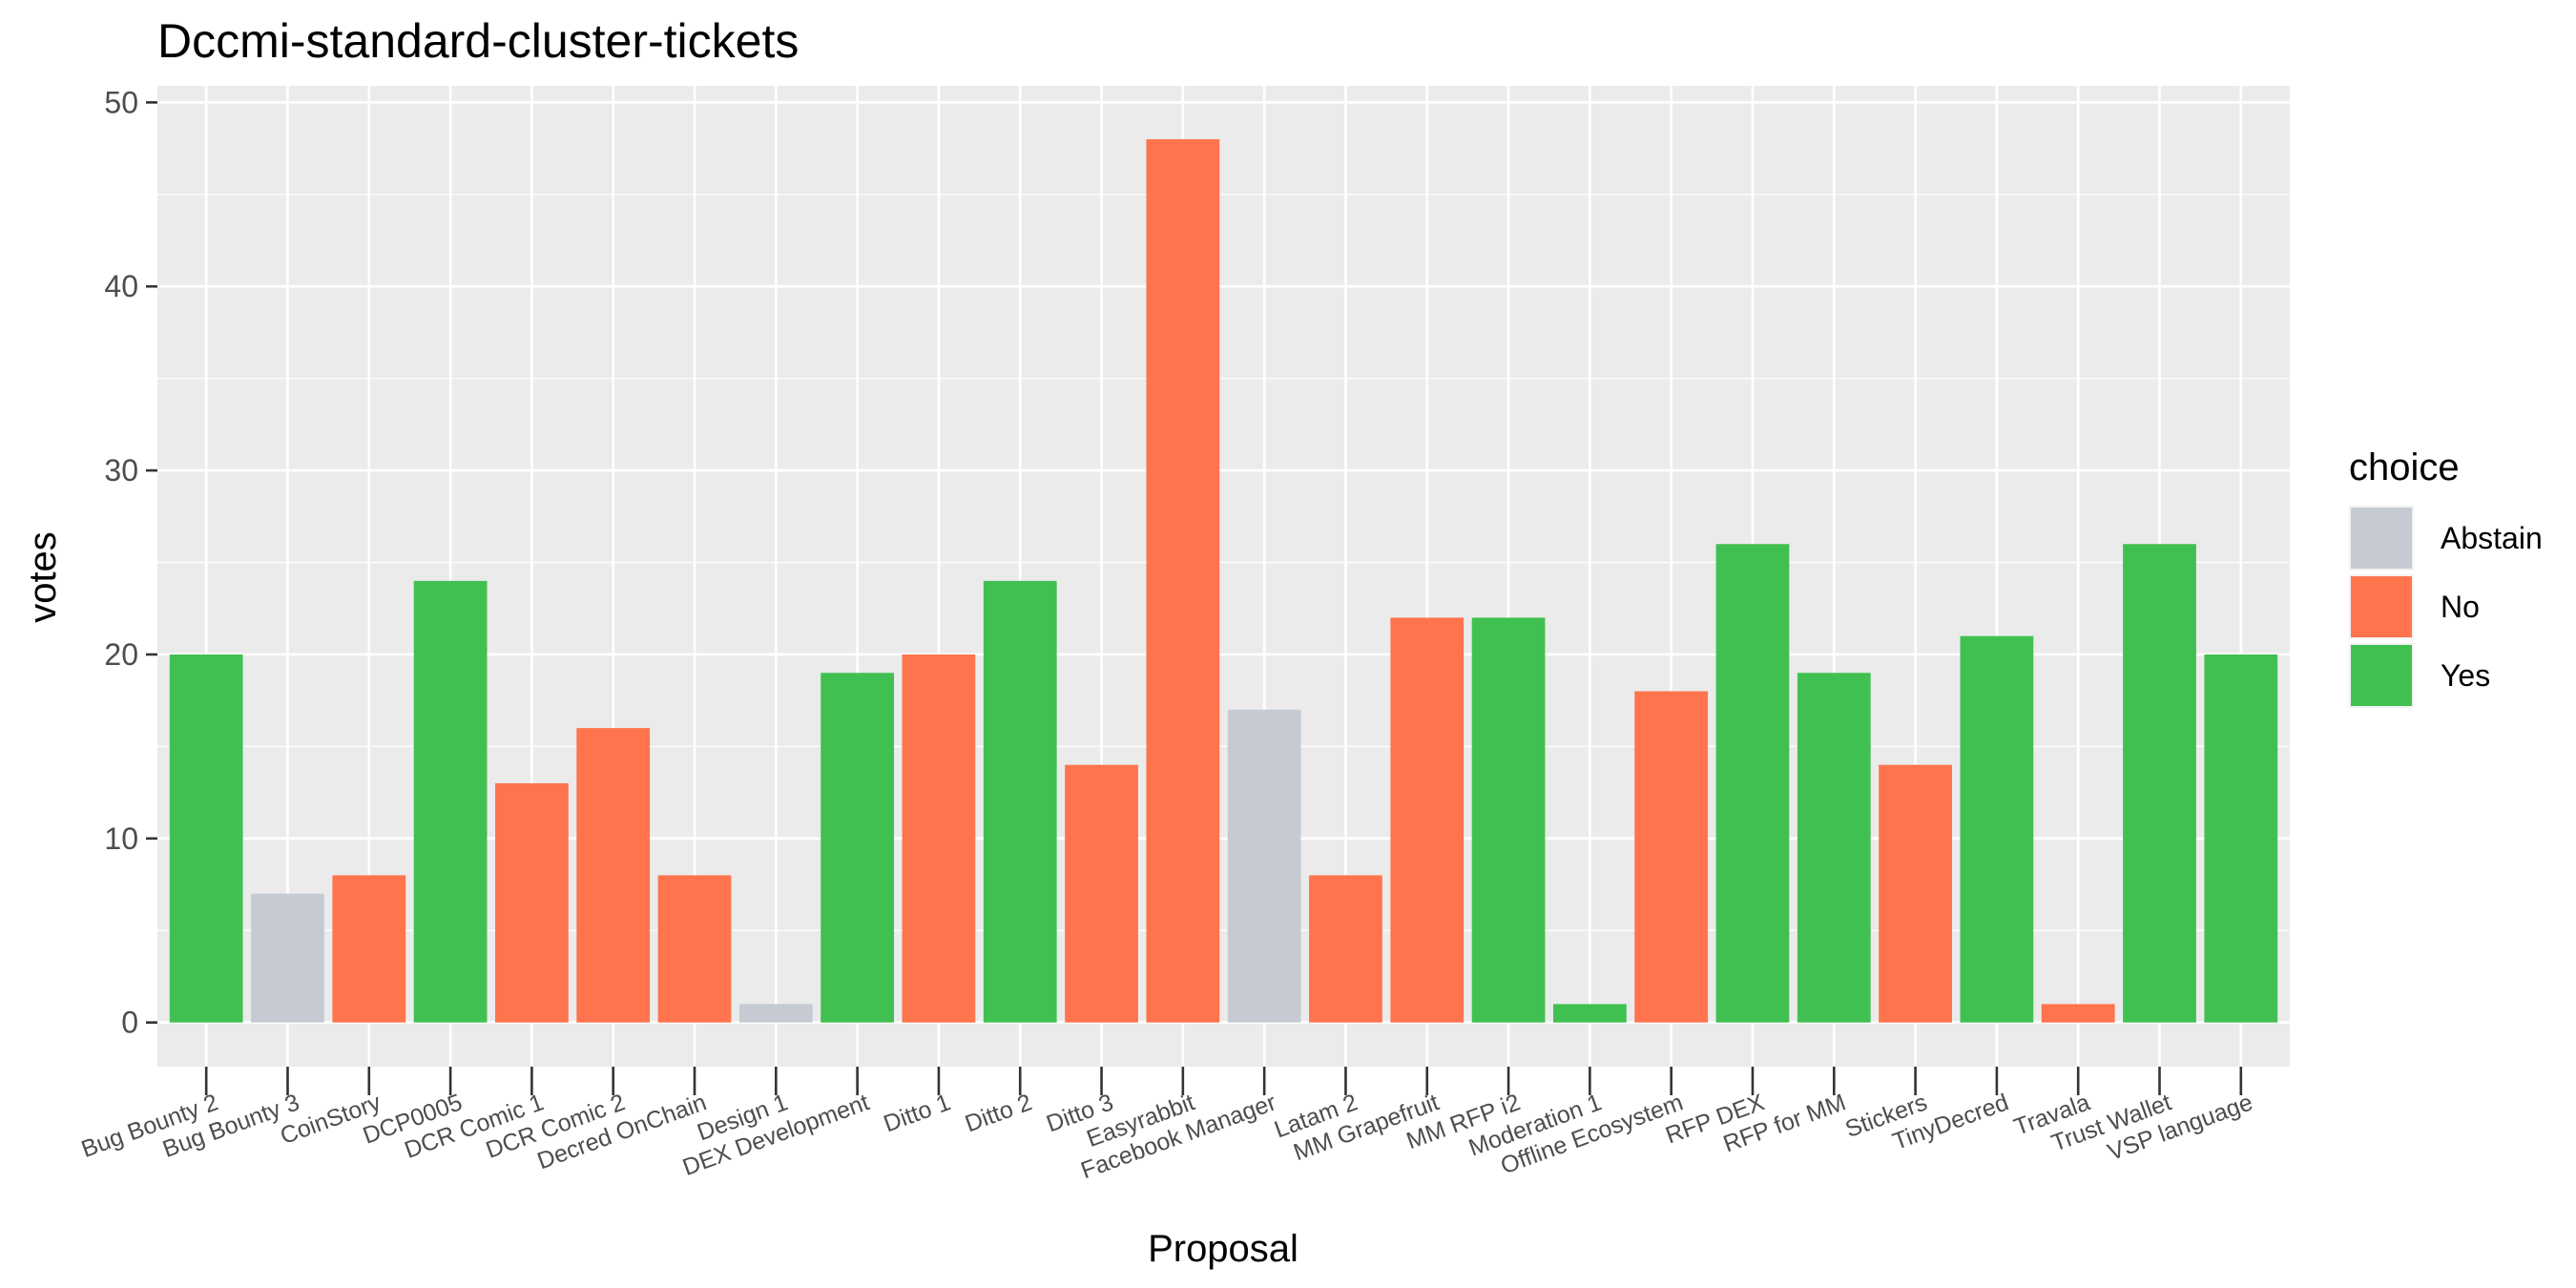 The image size is (2576, 1288). Describe the element at coordinates (2465, 675) in the screenshot. I see `legend-label-yes: Yes` at that location.